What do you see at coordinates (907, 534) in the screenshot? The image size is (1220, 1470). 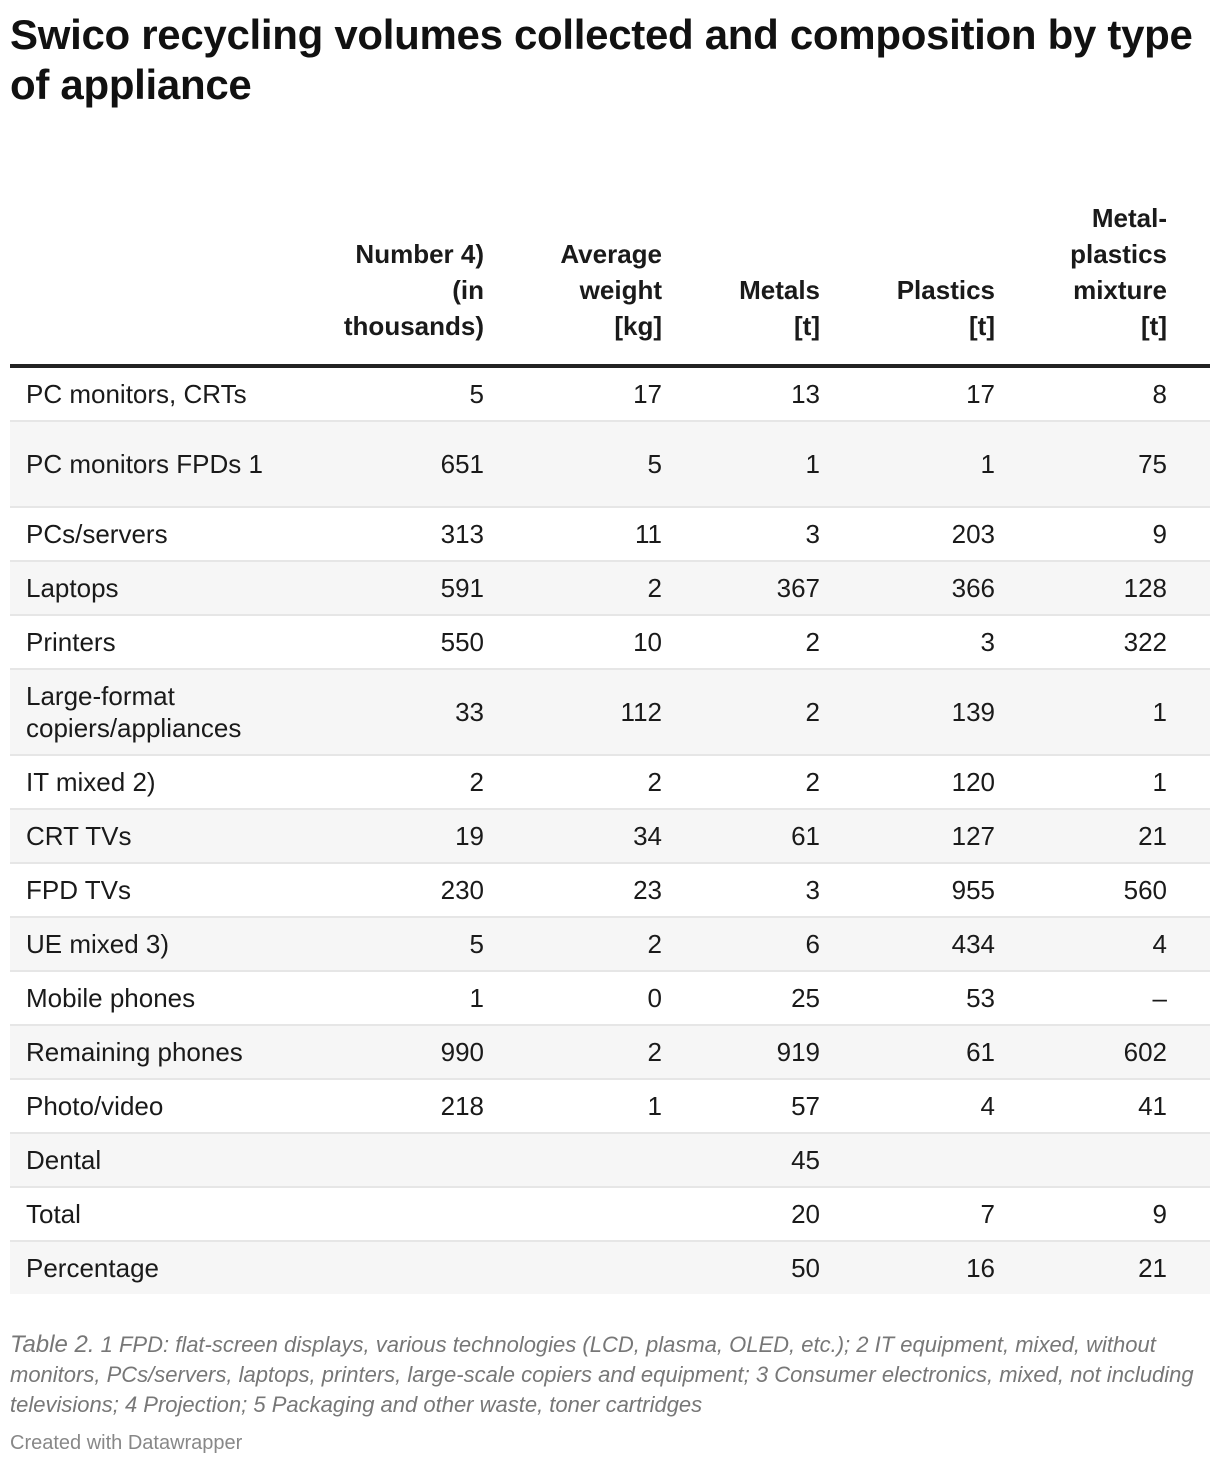 I see `table-cell: 203` at bounding box center [907, 534].